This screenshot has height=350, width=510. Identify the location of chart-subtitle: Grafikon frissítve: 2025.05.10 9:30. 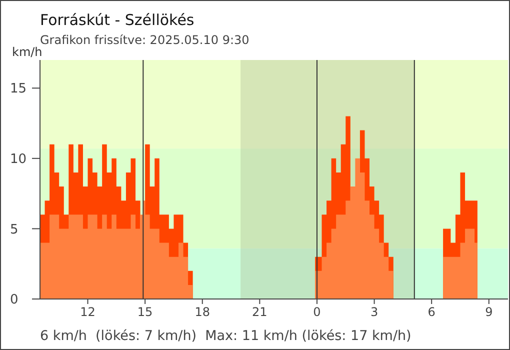
(145, 40).